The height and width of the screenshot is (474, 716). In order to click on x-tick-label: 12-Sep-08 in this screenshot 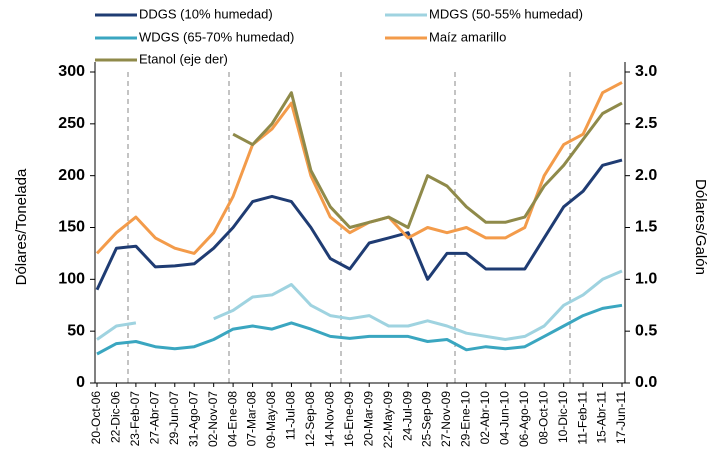, I will do `click(310, 419)`.